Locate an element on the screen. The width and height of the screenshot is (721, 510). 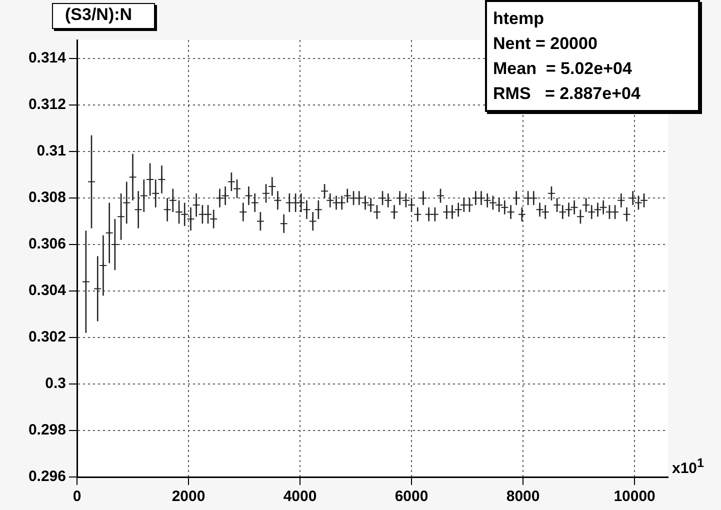
y-tick-label: 0.312 is located at coordinates (47, 105).